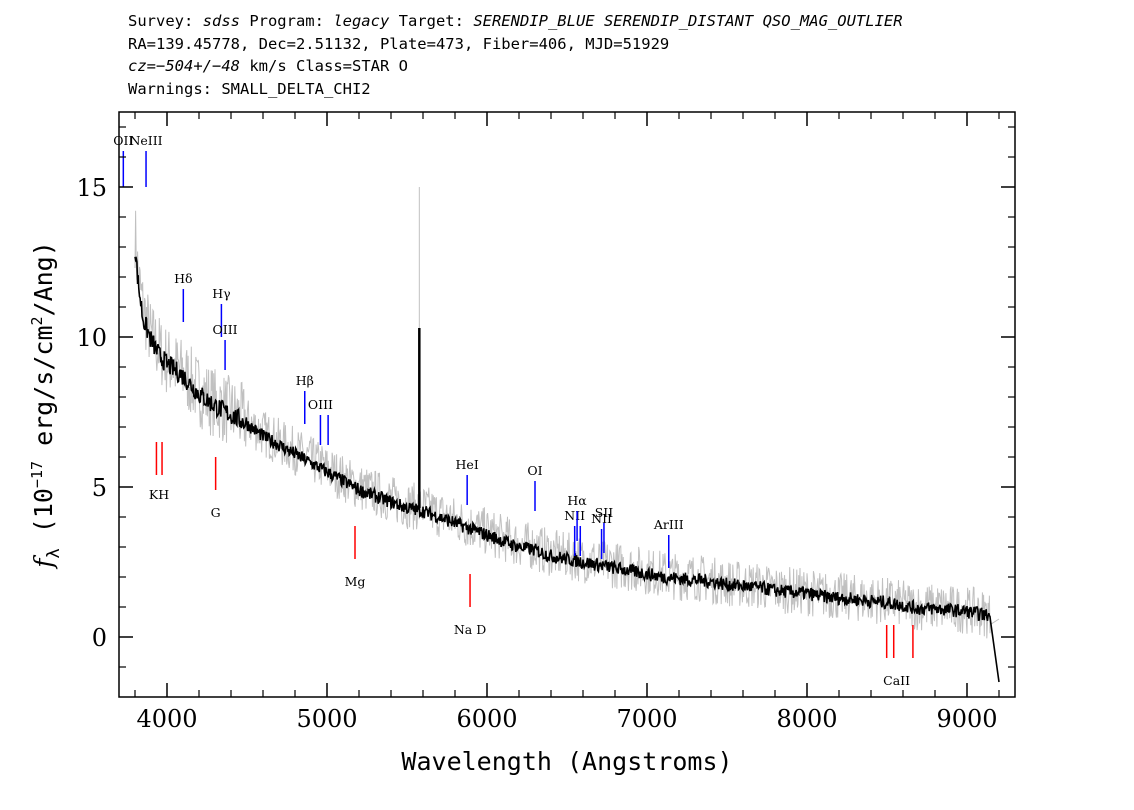 Image resolution: width=1134 pixels, height=810 pixels. What do you see at coordinates (183, 278) in the screenshot?
I see `line-label-hδ: Hδ` at bounding box center [183, 278].